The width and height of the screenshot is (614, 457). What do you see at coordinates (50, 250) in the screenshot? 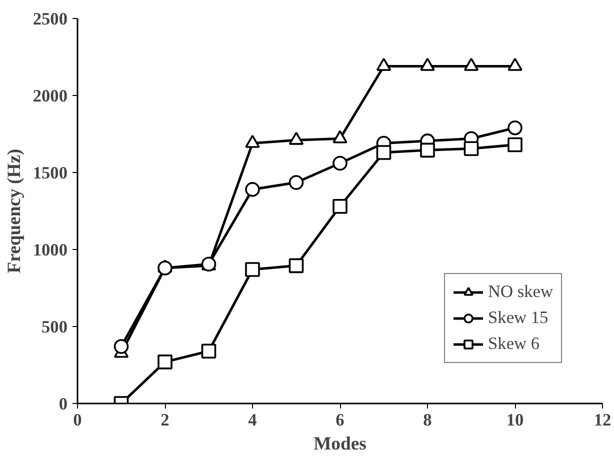
I see `y-tick-label: 1000` at bounding box center [50, 250].